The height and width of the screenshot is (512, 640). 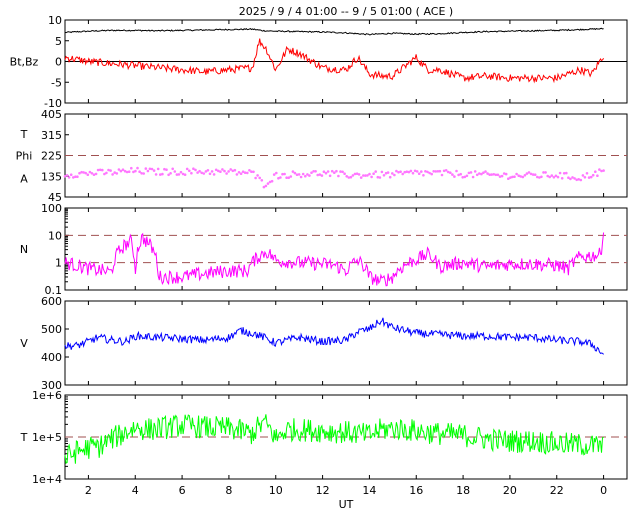 What do you see at coordinates (24, 134) in the screenshot?
I see `y-axis-label: T` at bounding box center [24, 134].